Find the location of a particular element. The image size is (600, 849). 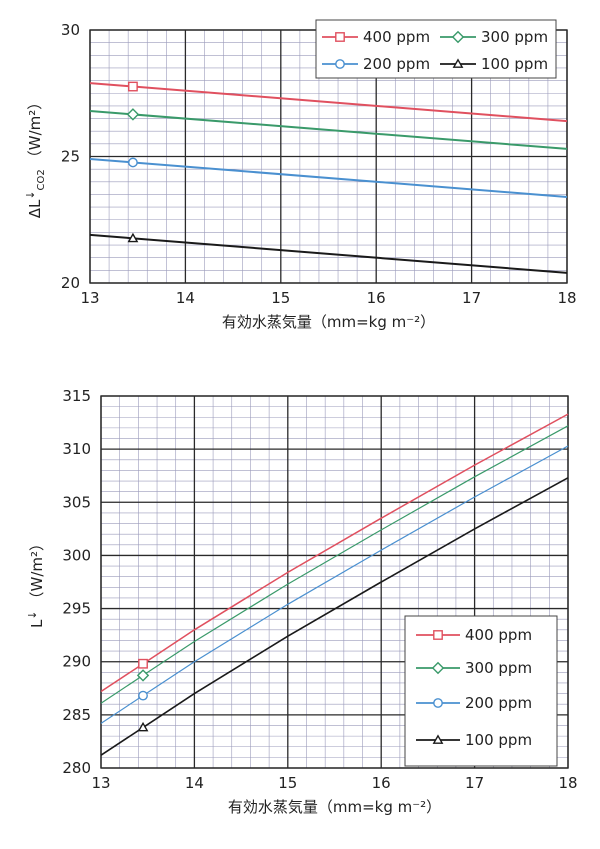

y-axis-label: ΔL↓CO2 （W/m²） is located at coordinates (35, 157).